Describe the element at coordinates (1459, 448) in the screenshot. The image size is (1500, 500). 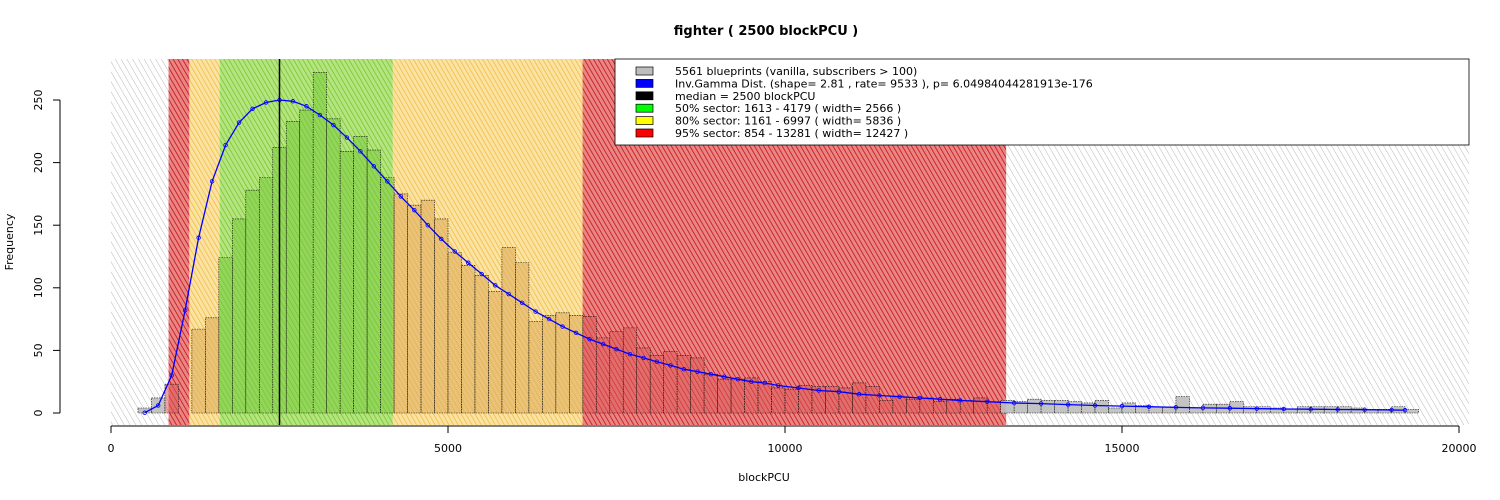
I see `x-tick-label: 20000` at that location.